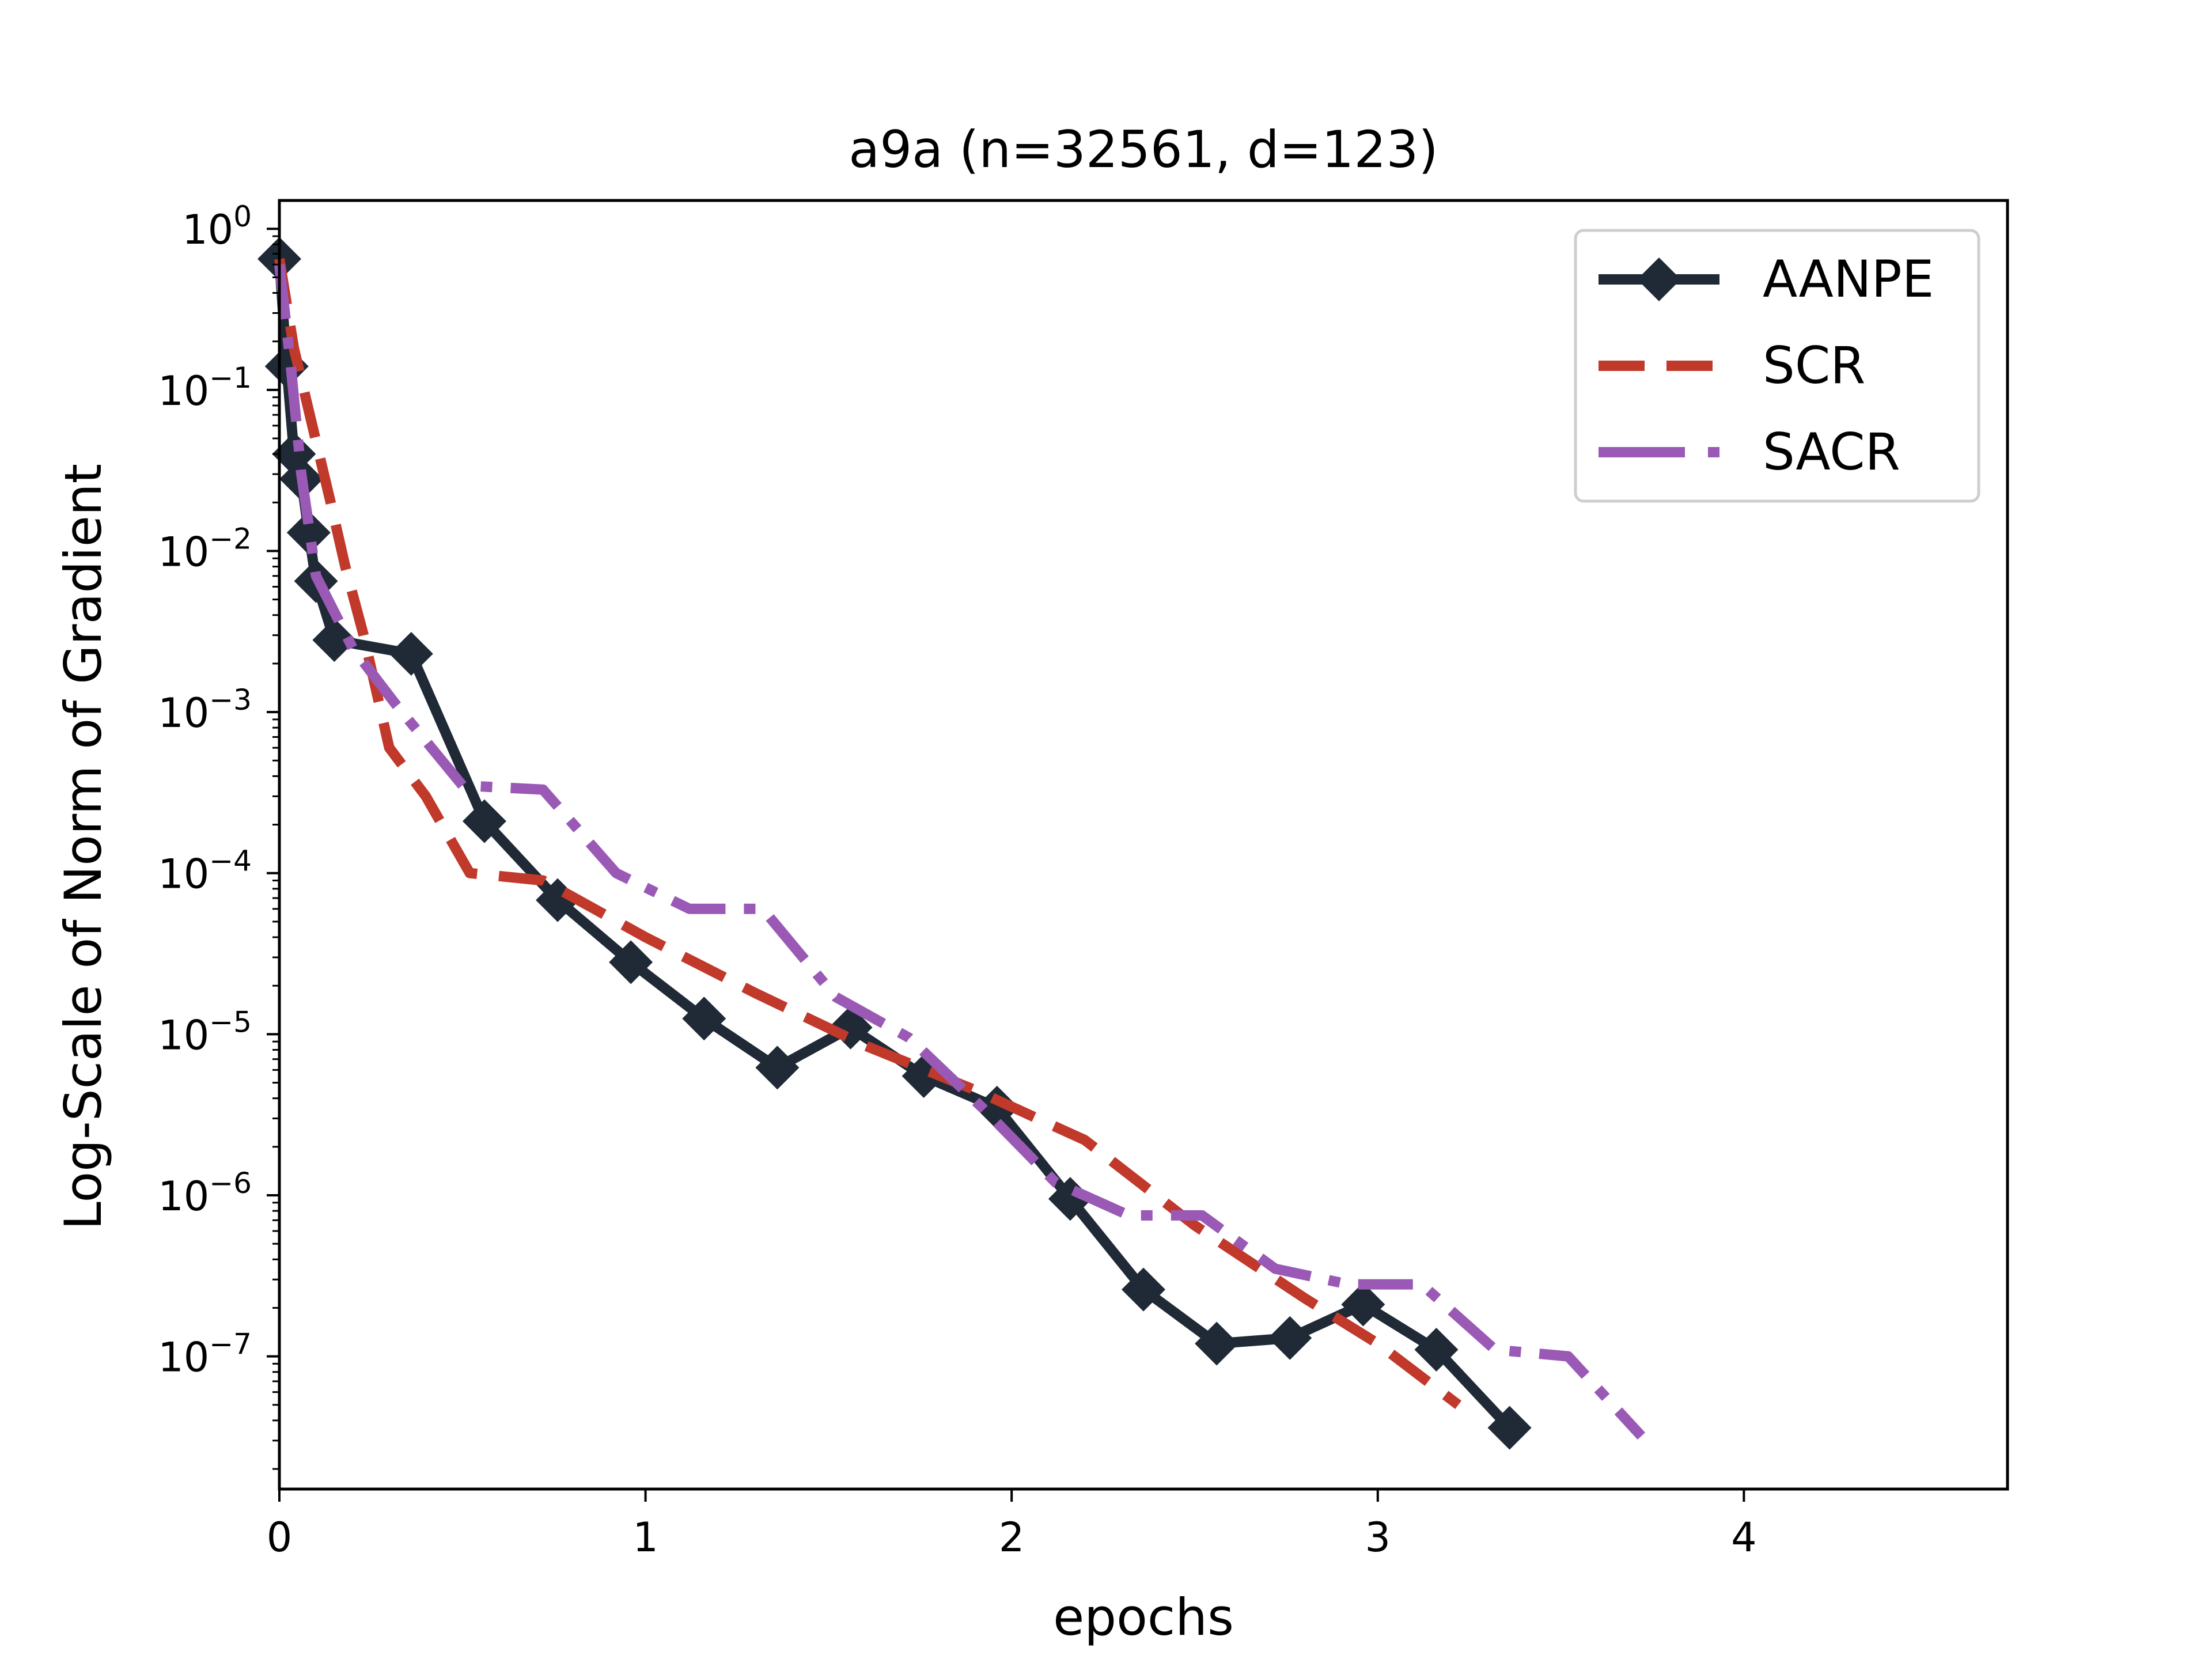  I want to click on legend-label-sacr: SACR, so click(1831, 452).